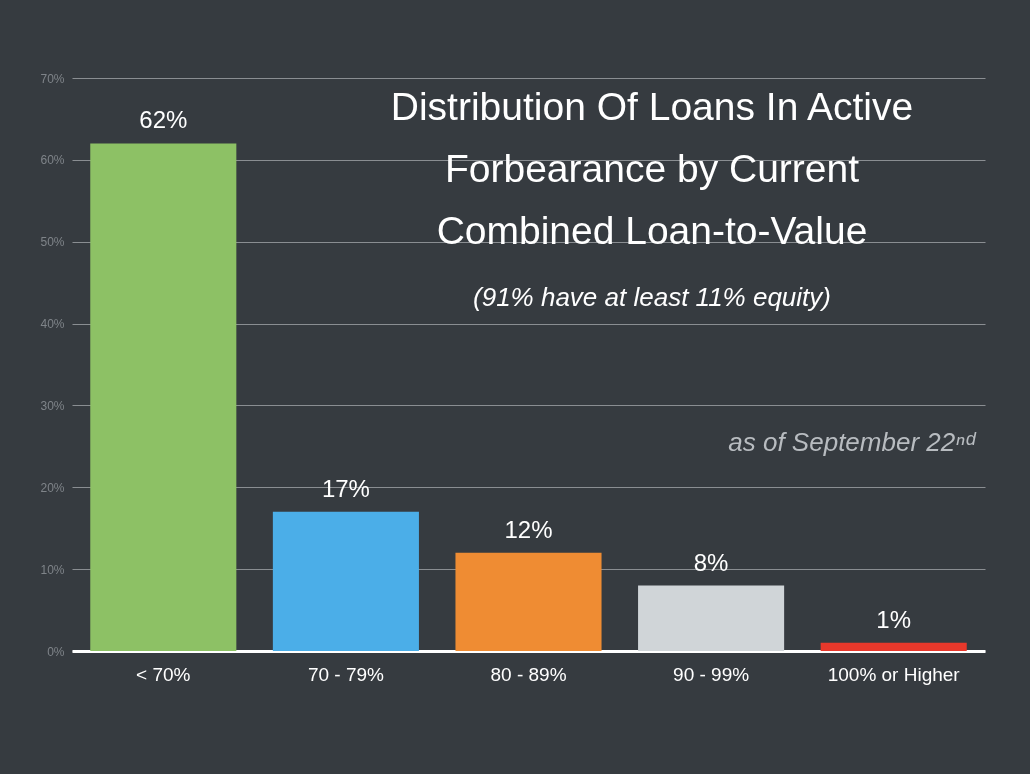  I want to click on x-tick-label: 100% or Higher, so click(894, 674).